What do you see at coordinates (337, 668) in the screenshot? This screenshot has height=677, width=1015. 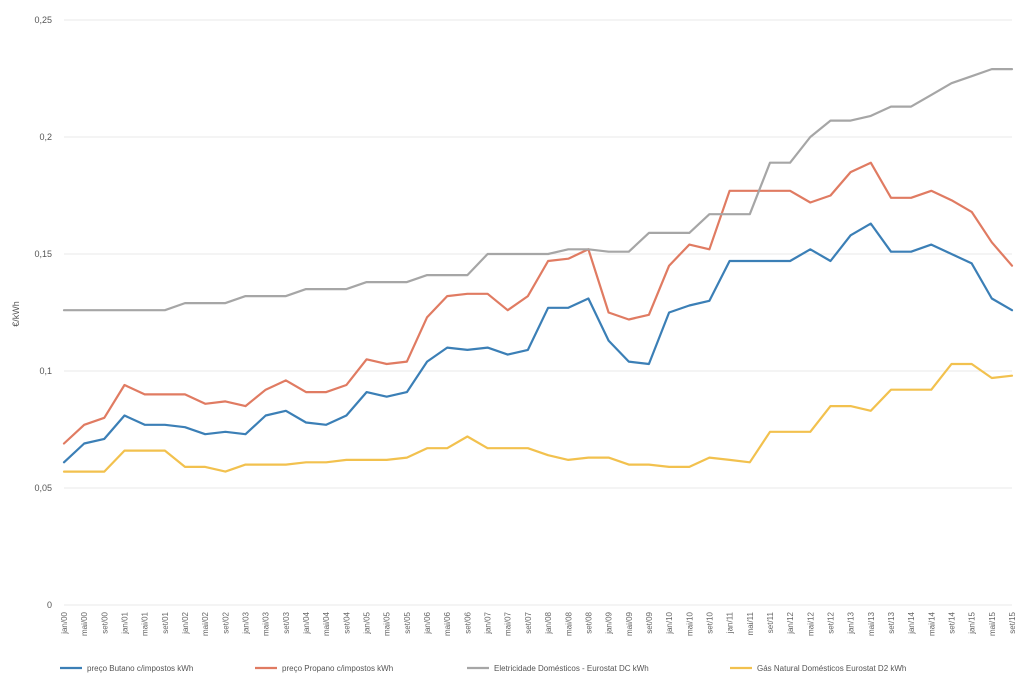 I see `legend-label: preço Propano c/impostos kWh` at bounding box center [337, 668].